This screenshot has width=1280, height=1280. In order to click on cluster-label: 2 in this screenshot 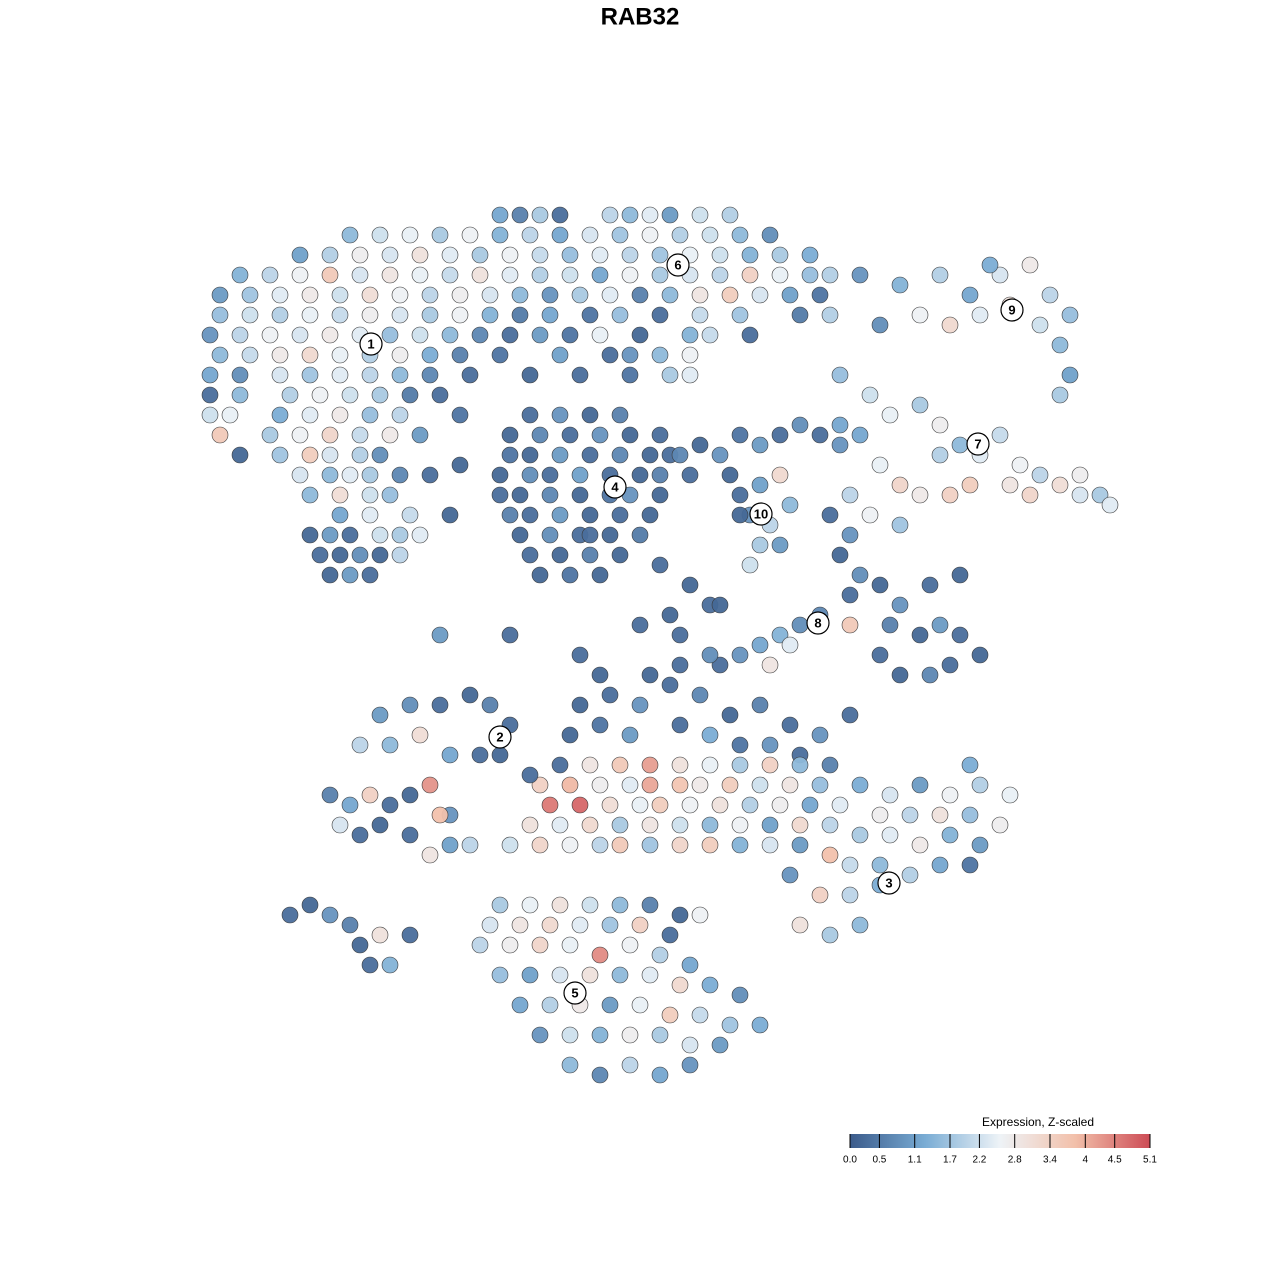, I will do `click(499, 736)`.